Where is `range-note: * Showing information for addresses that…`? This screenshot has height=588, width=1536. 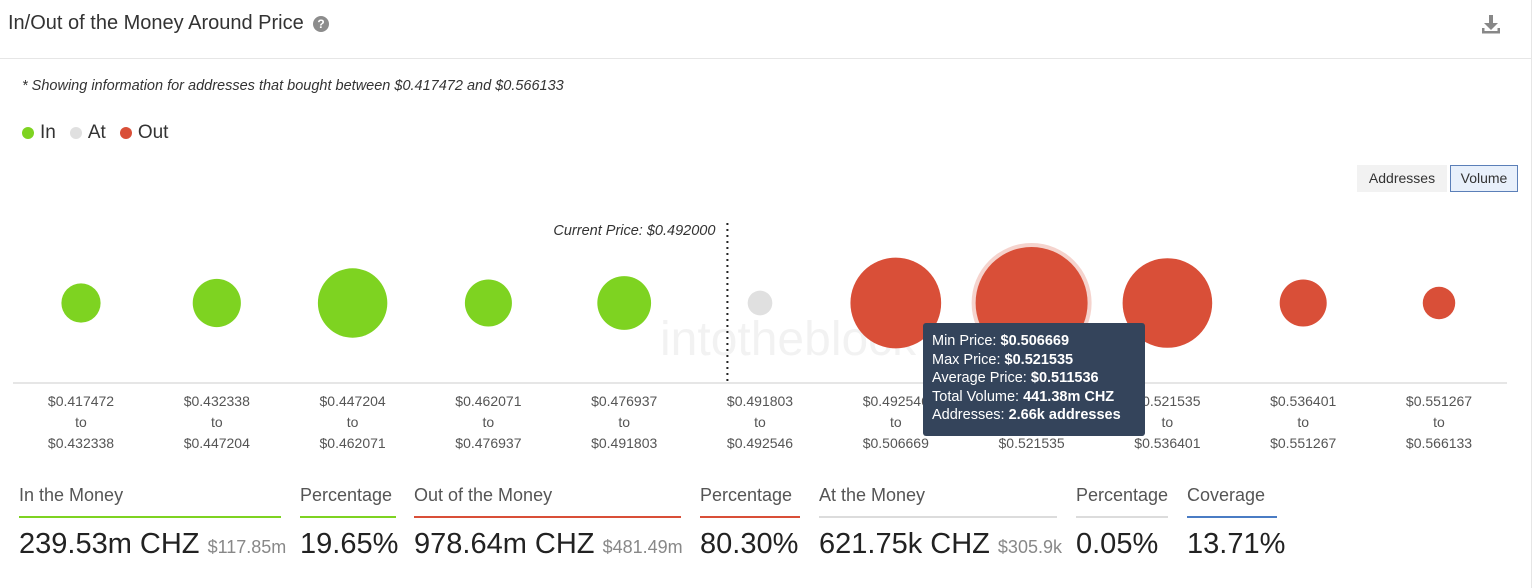
range-note: * Showing information for addresses that… is located at coordinates (293, 86).